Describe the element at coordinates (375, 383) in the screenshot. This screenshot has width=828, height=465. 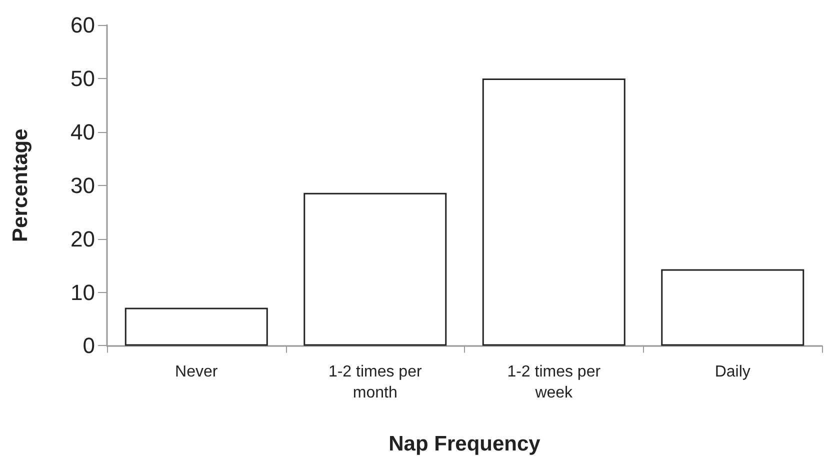
I see `x-tick-label: 1-2 times per month` at that location.